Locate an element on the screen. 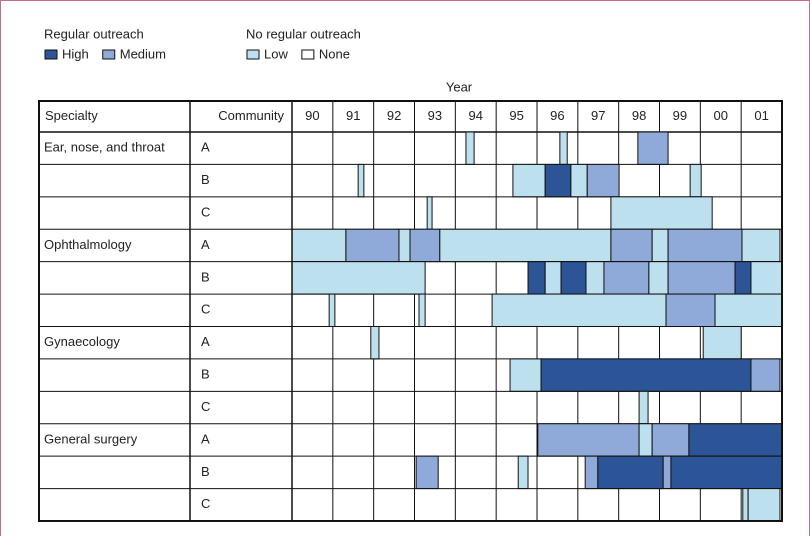  legend-label: High is located at coordinates (75, 53).